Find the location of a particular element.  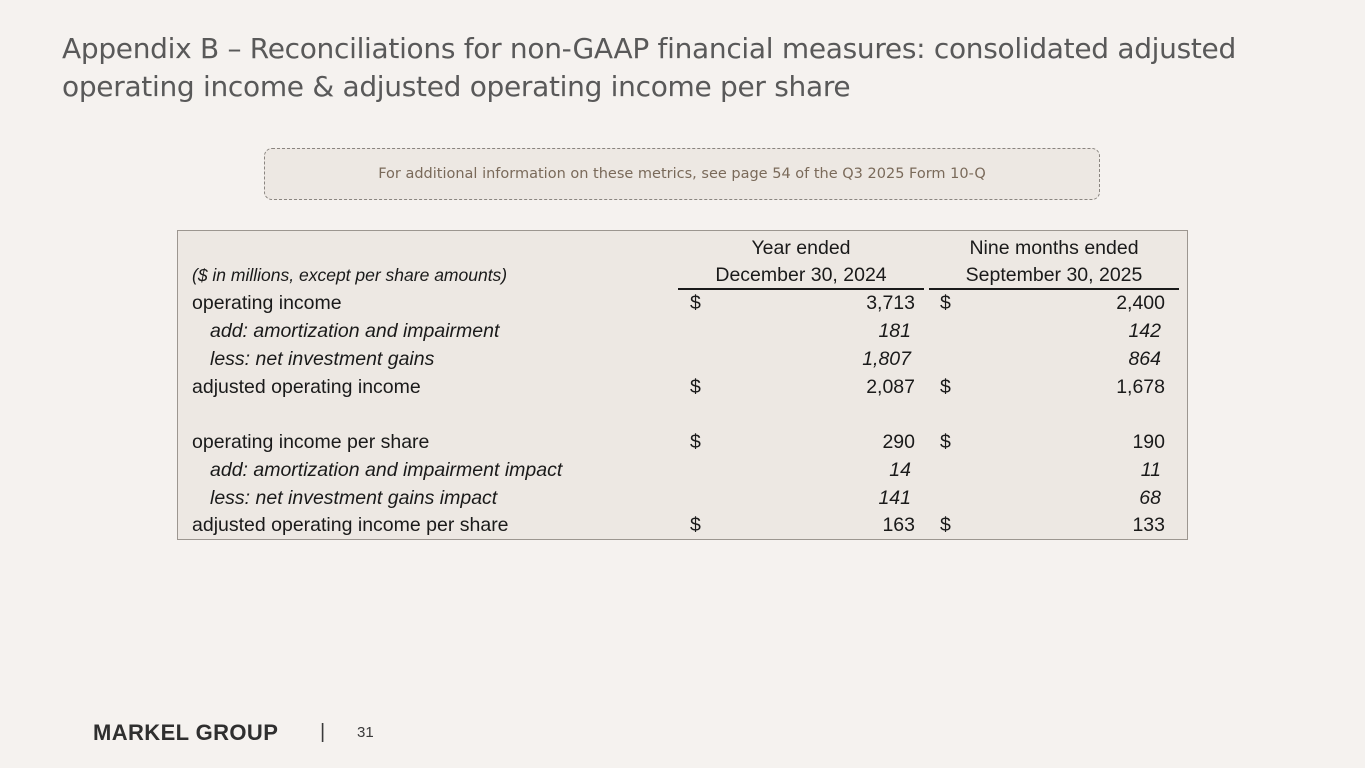

row-value-2025: 1,678 is located at coordinates (1140, 387).